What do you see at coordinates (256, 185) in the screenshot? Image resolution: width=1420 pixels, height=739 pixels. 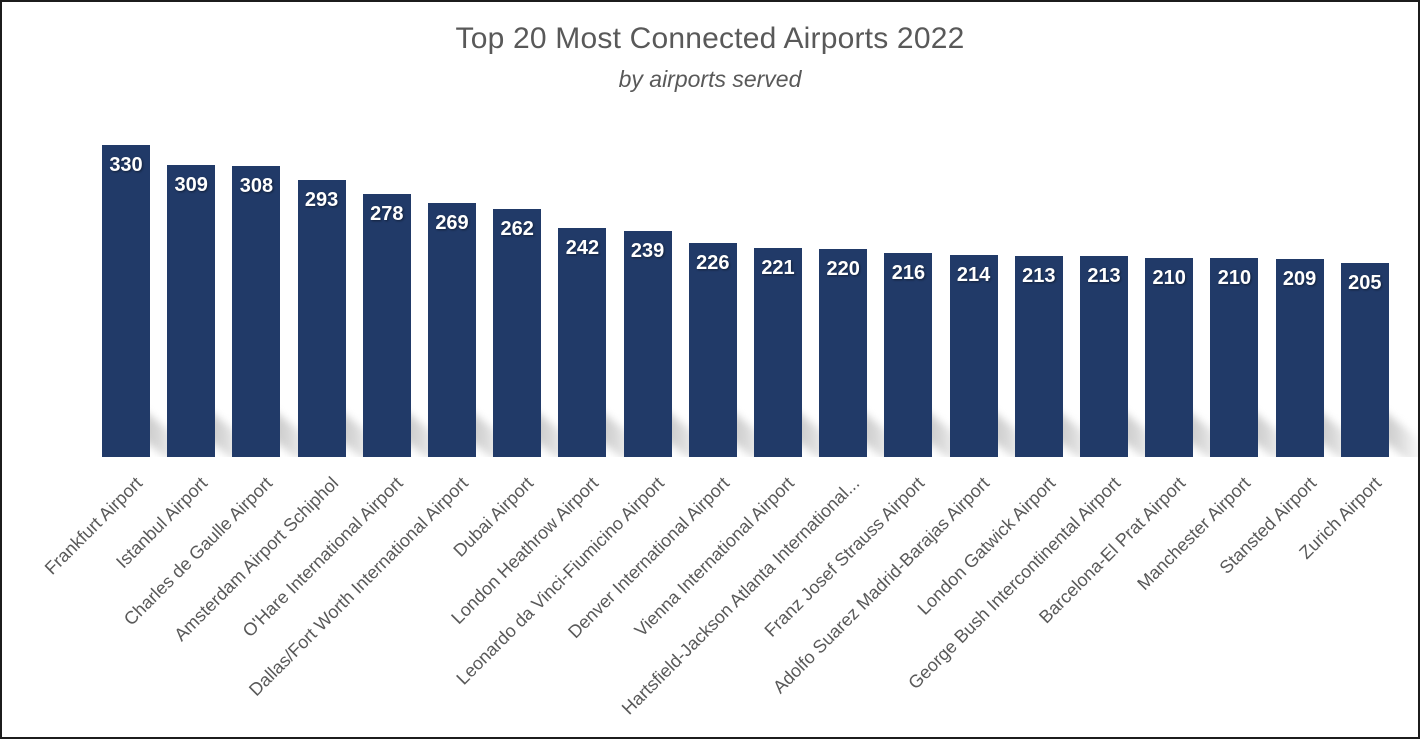 I see `bar-value-label: 308` at bounding box center [256, 185].